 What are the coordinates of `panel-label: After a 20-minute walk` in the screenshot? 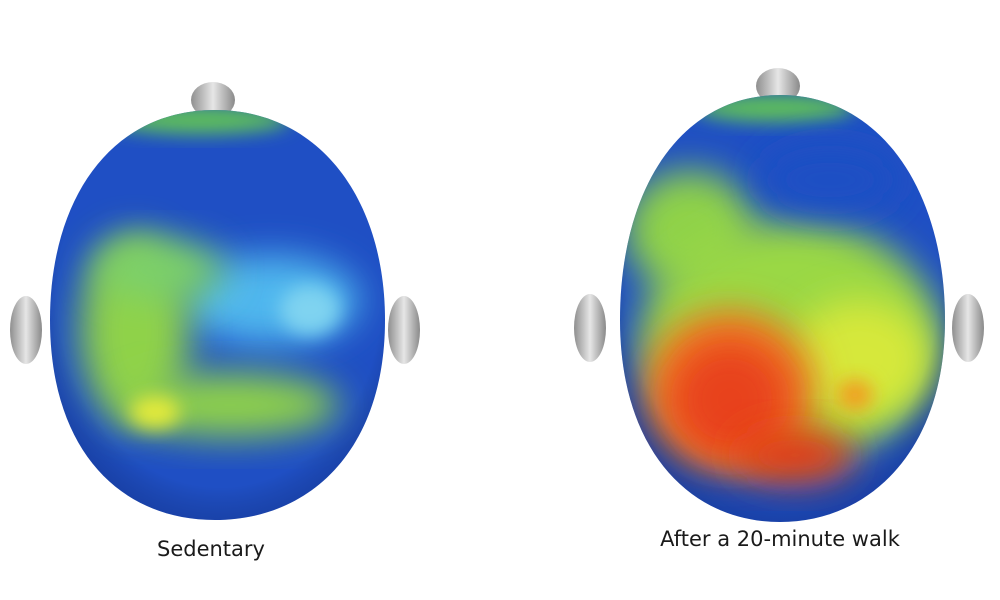 It's located at (780, 539).